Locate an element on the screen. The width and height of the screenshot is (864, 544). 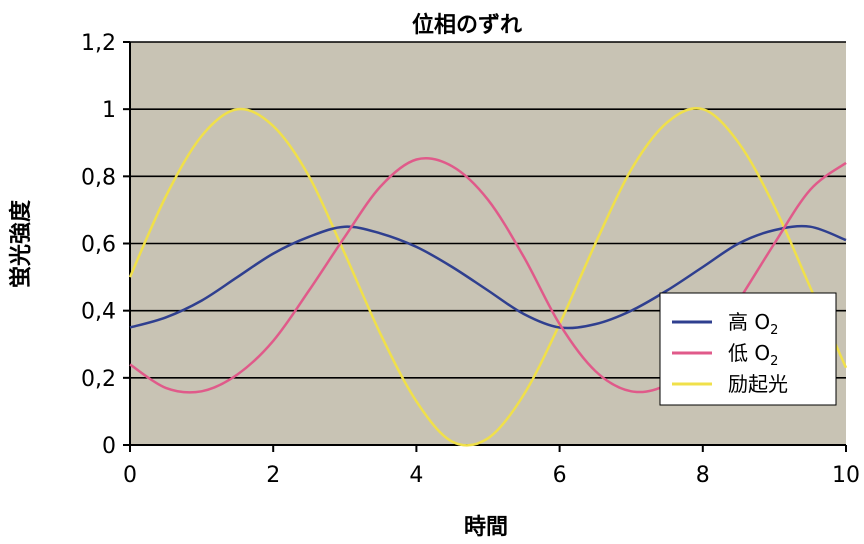
y-tick-label: 1 is located at coordinates (109, 110).